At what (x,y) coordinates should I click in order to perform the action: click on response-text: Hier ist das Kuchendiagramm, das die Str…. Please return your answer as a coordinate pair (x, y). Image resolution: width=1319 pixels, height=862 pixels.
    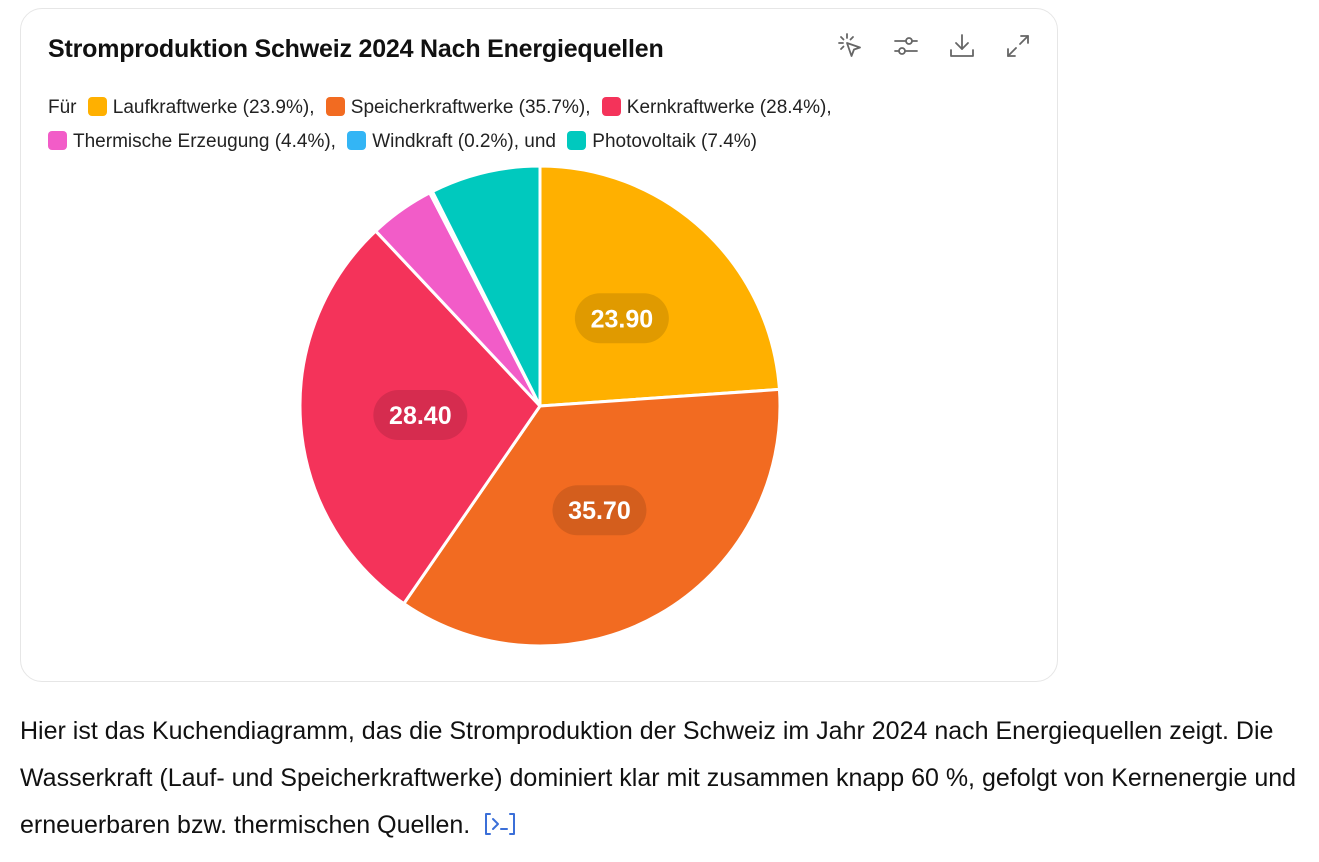
    Looking at the image, I should click on (658, 778).